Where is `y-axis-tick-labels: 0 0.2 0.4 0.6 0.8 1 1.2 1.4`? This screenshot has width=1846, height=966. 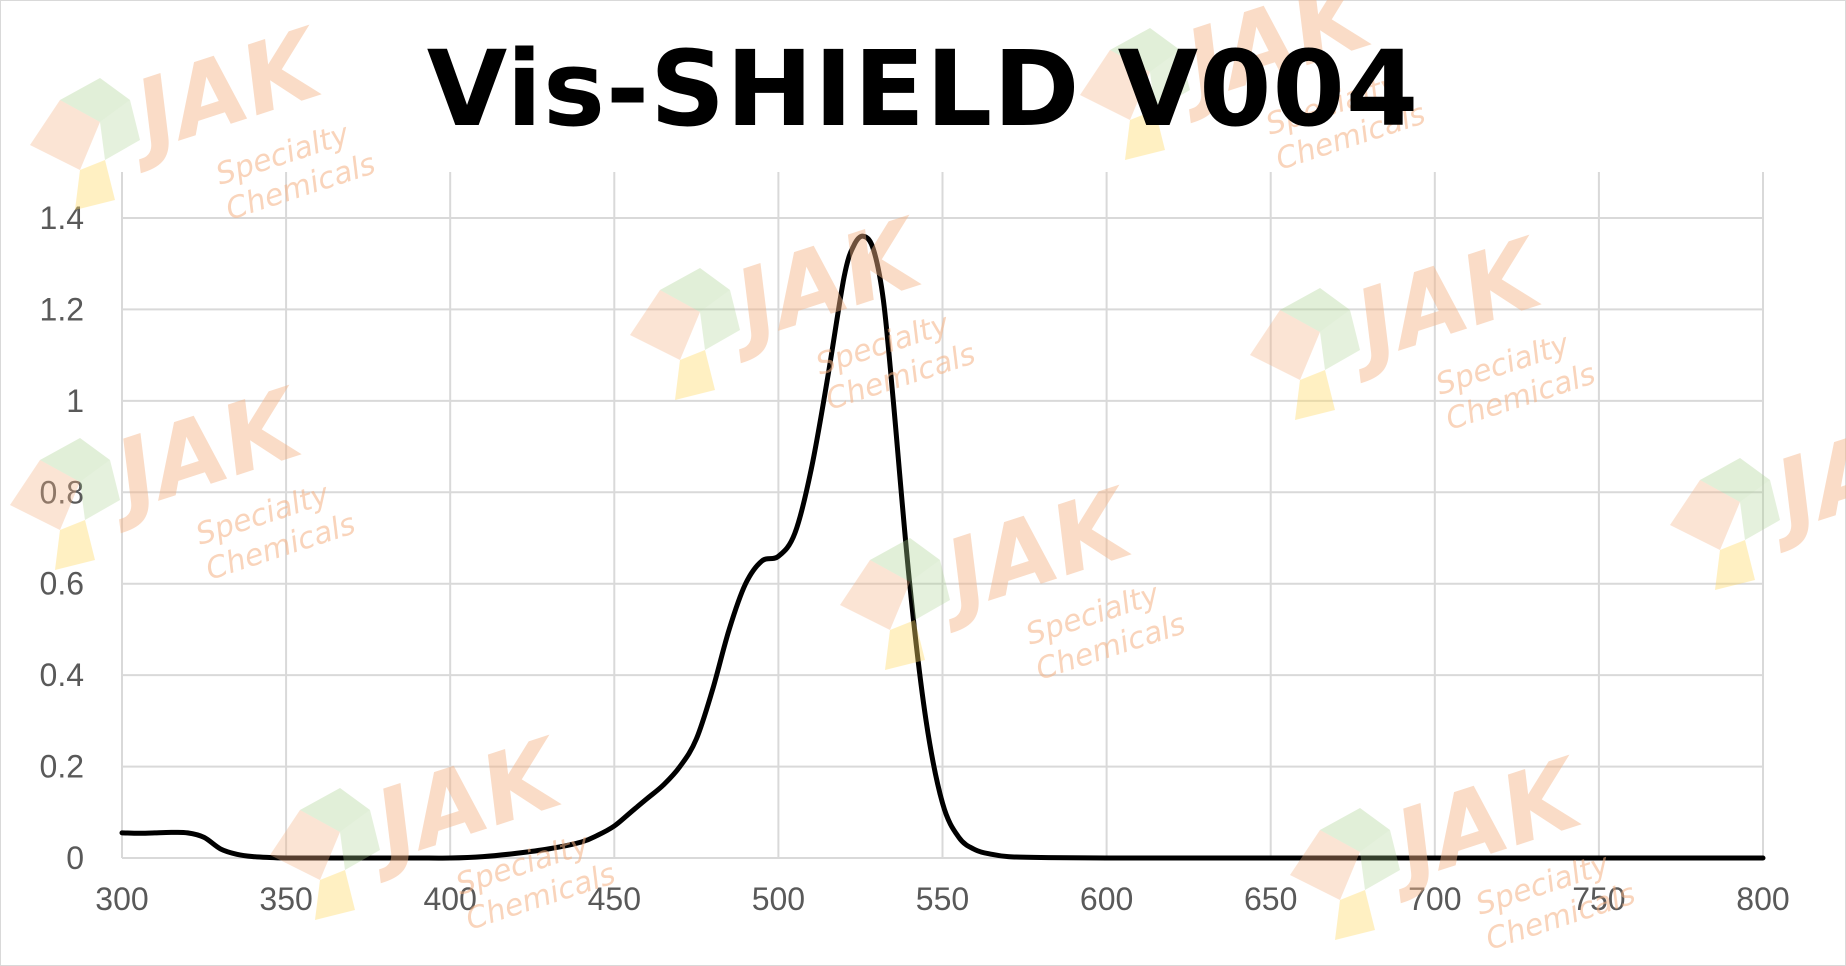
y-axis-tick-labels: 0 0.2 0.4 0.6 0.8 1 1.2 1.4 is located at coordinates (62, 538).